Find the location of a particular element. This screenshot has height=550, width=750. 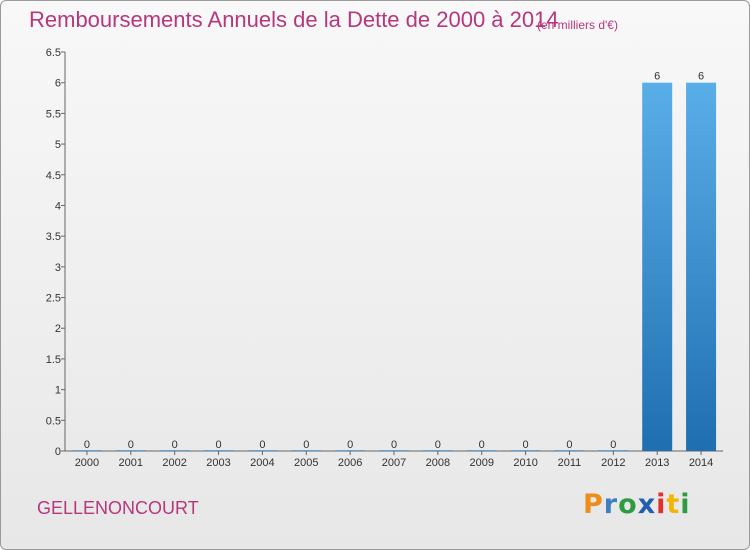

x-tick-label: 2005 is located at coordinates (306, 463).